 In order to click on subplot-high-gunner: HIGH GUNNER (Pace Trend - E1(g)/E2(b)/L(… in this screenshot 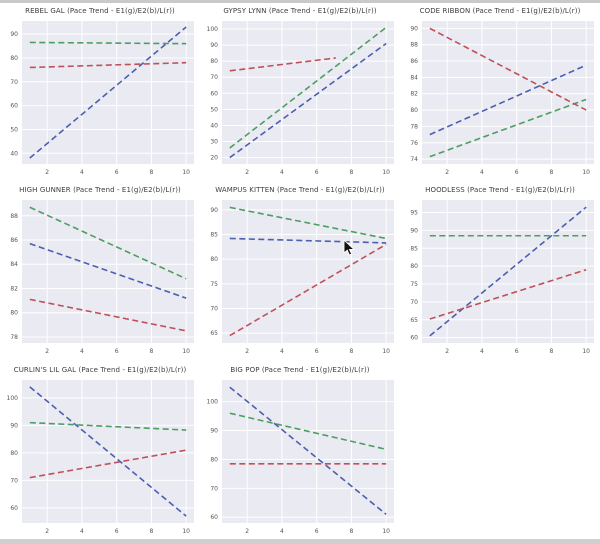, I will do `click(100, 272)`.